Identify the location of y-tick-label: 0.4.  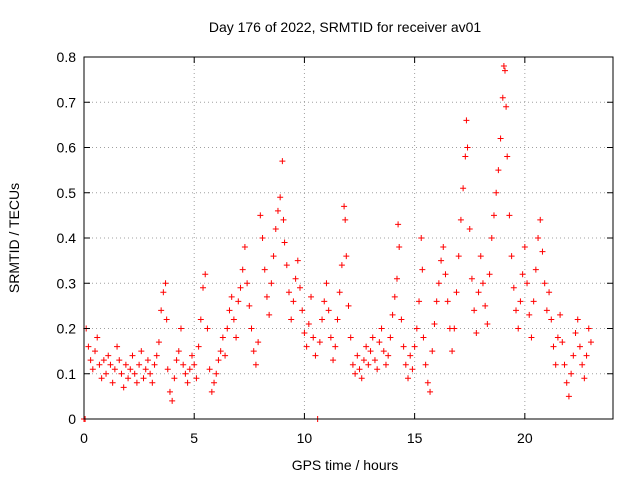
(67, 238).